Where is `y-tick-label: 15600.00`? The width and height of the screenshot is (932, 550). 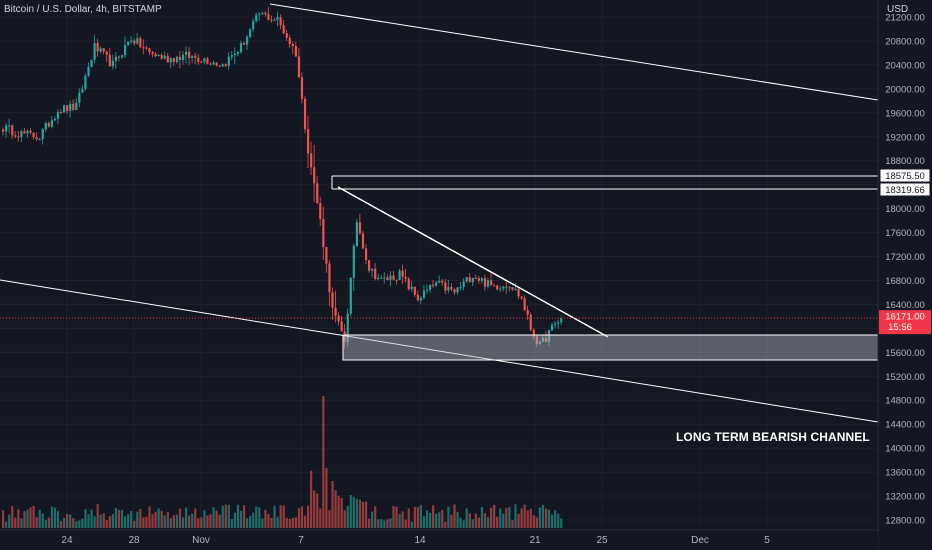 y-tick-label: 15600.00 is located at coordinates (905, 353).